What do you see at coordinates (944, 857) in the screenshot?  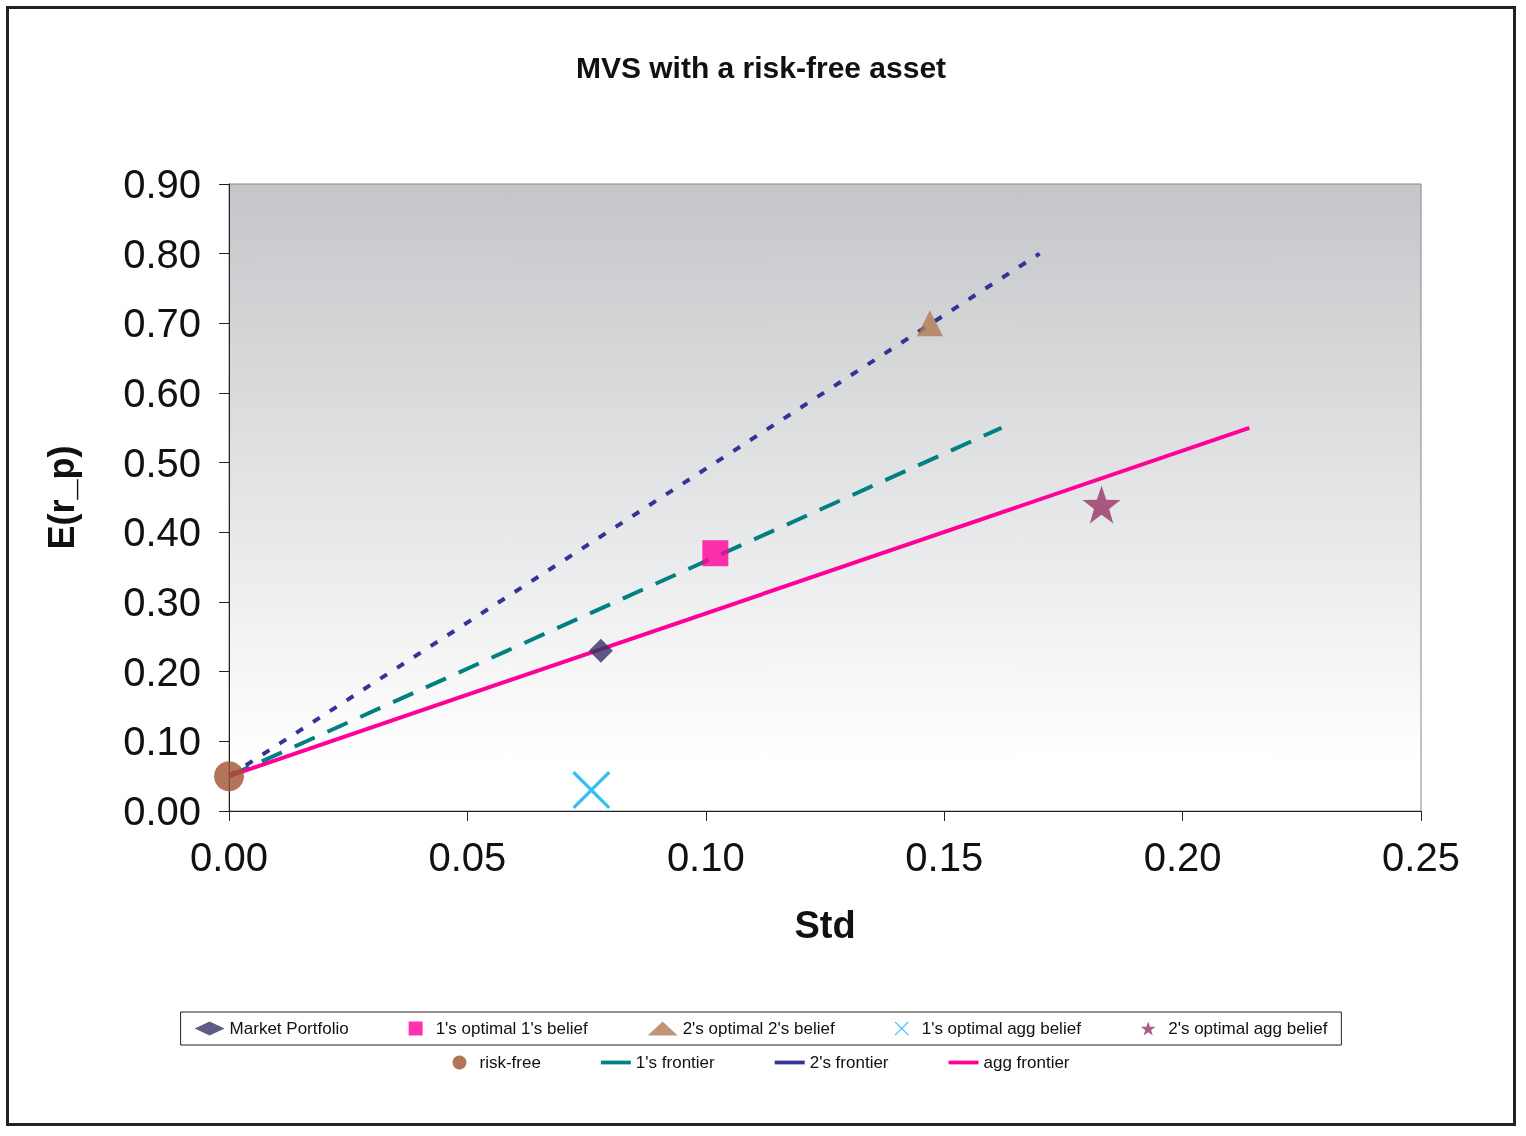 I see `x-tick-label: 0.15` at bounding box center [944, 857].